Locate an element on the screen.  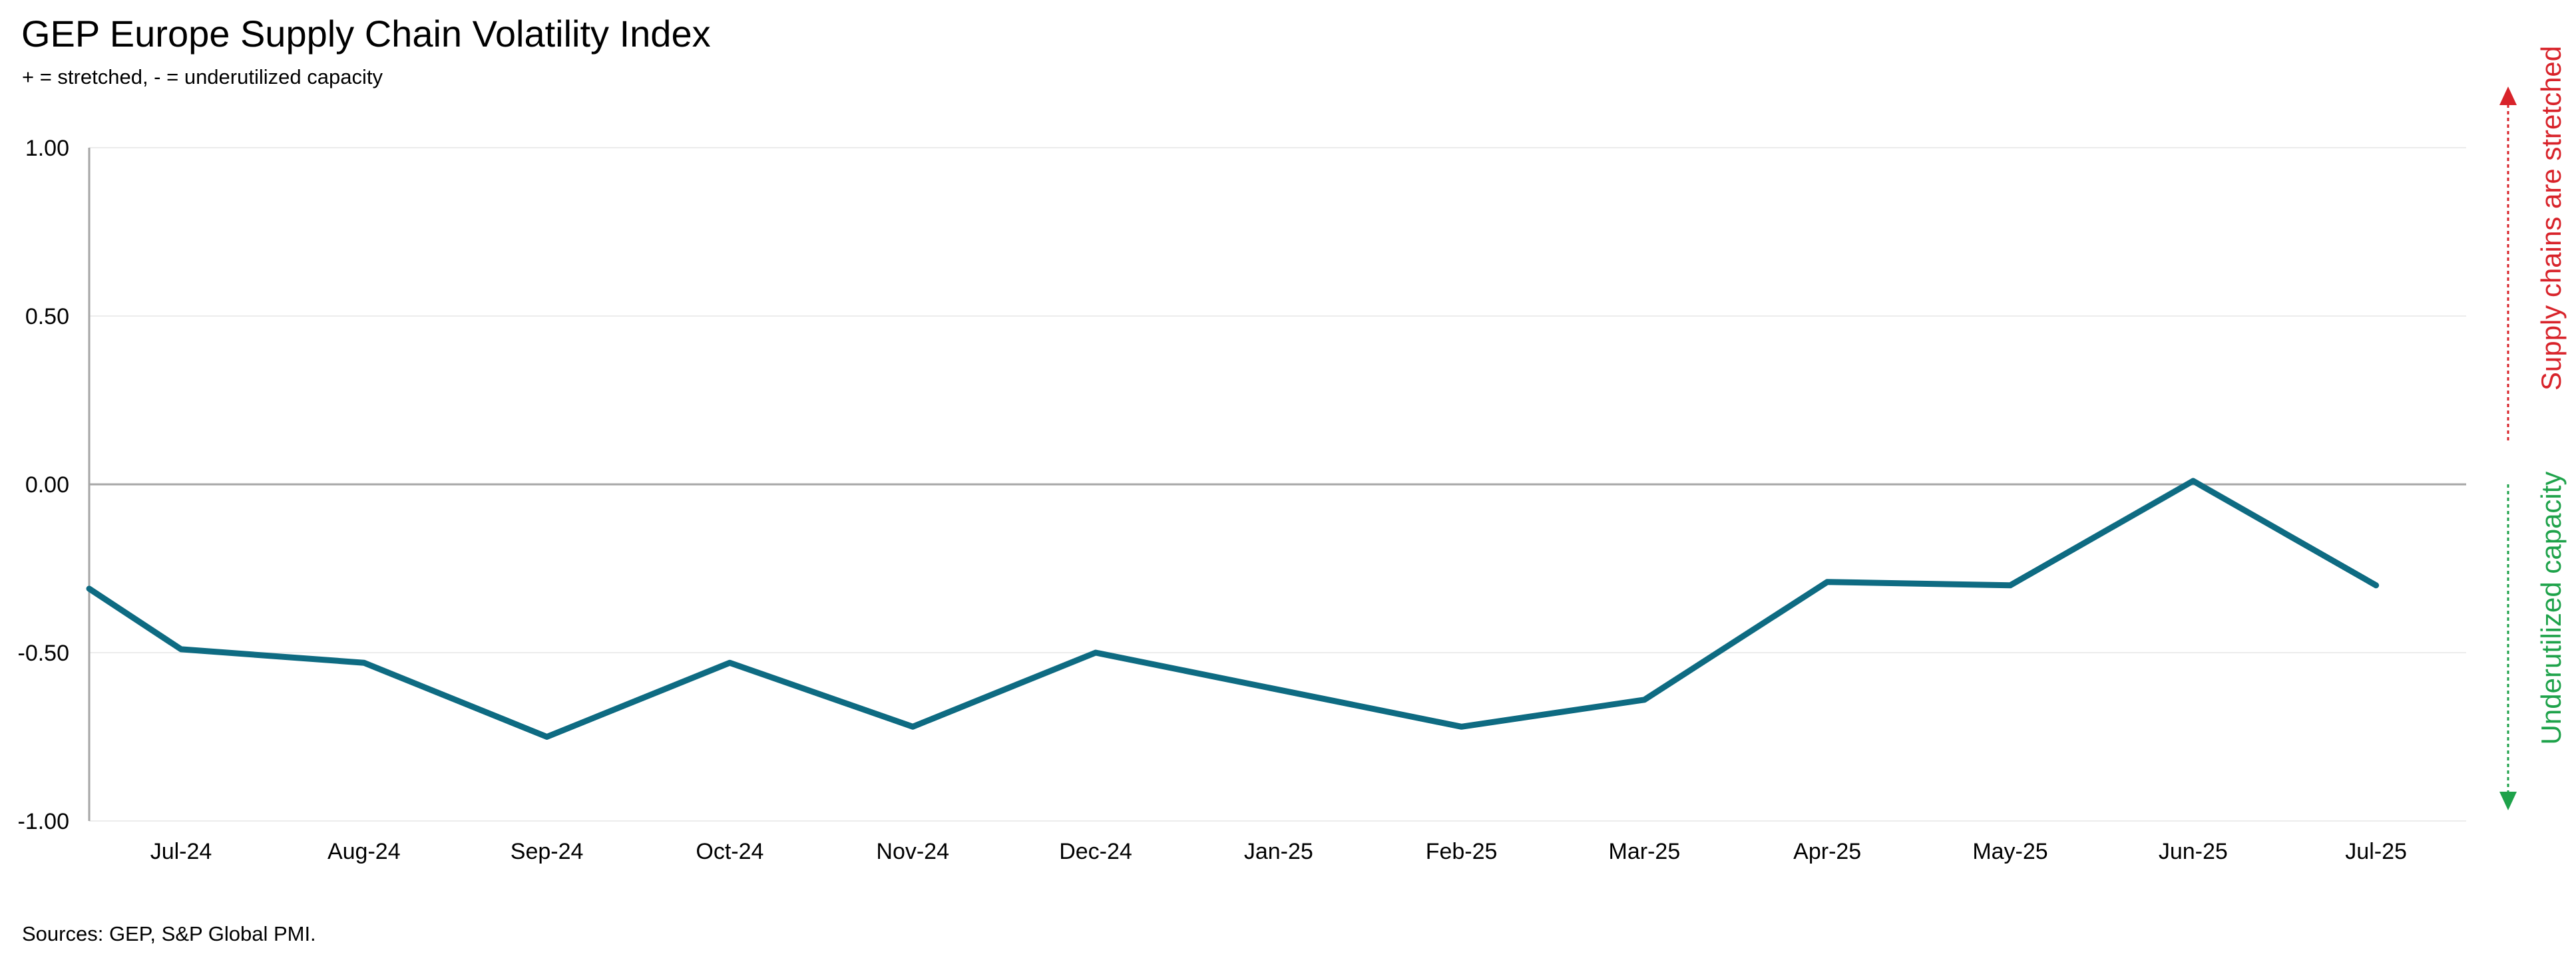
x-tick-label: Aug-24 is located at coordinates (364, 851).